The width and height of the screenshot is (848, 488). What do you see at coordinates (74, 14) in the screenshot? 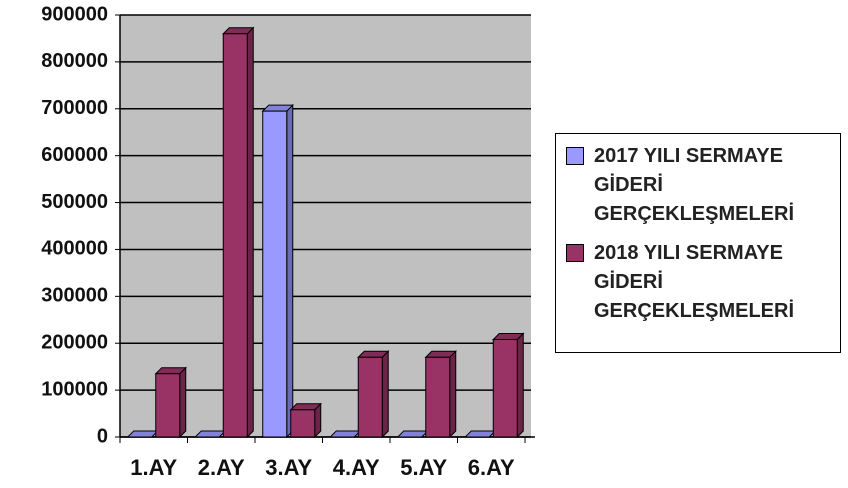
I see `y-tick-label: 900000` at bounding box center [74, 14].